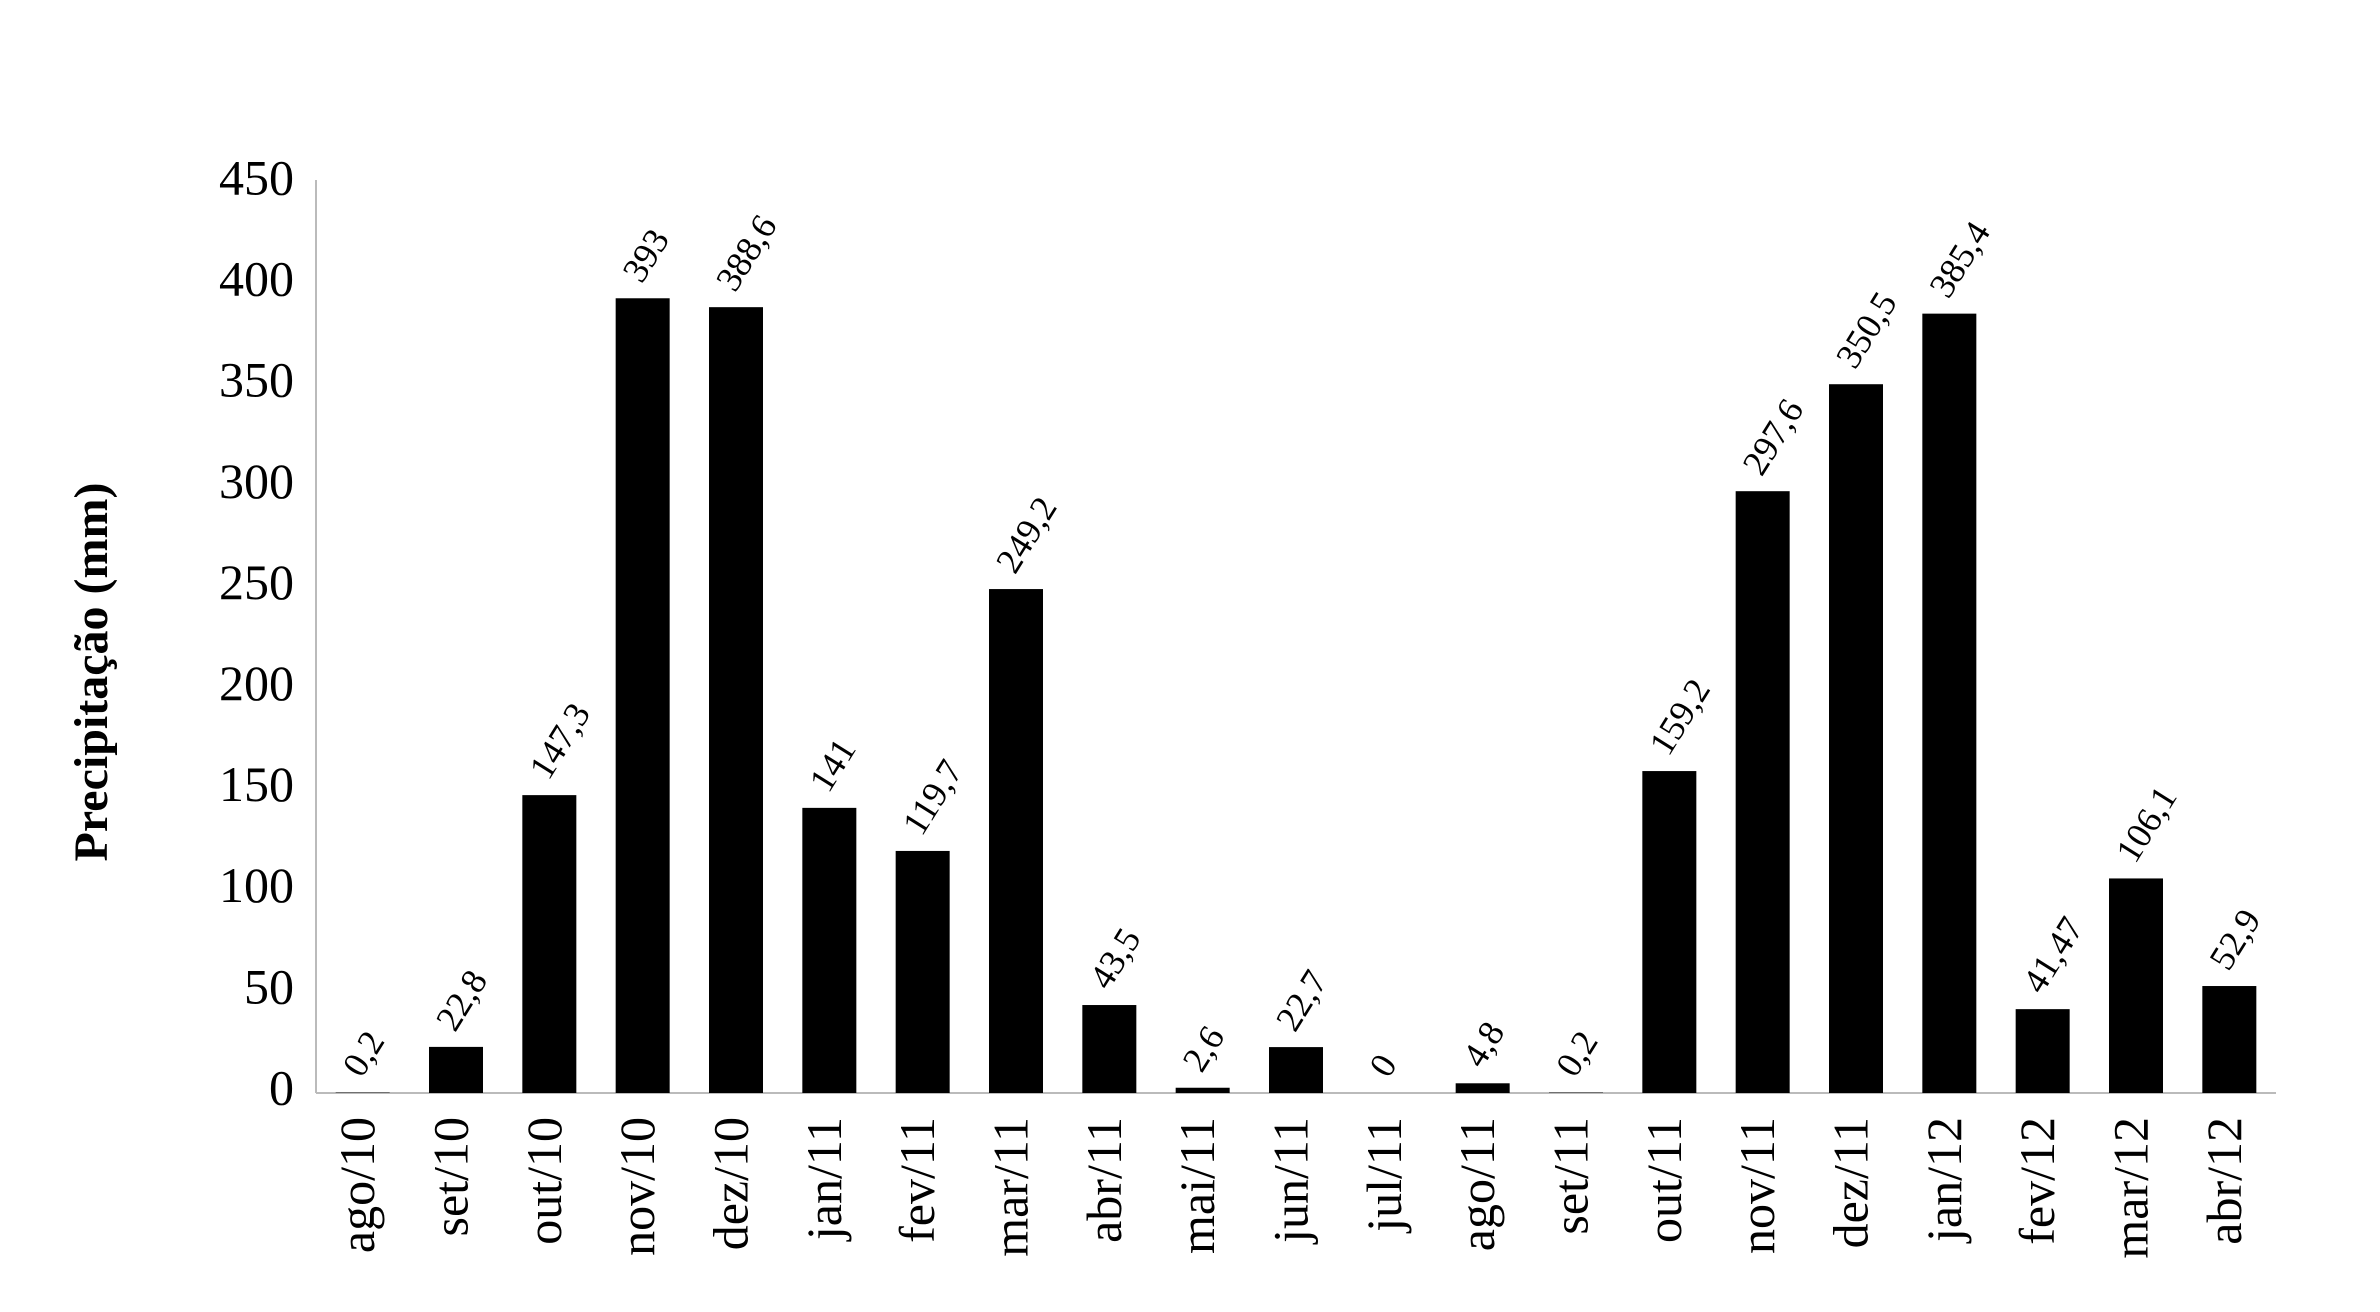  Describe the element at coordinates (1104, 1180) in the screenshot. I see `x-tick-label: abr/11` at that location.